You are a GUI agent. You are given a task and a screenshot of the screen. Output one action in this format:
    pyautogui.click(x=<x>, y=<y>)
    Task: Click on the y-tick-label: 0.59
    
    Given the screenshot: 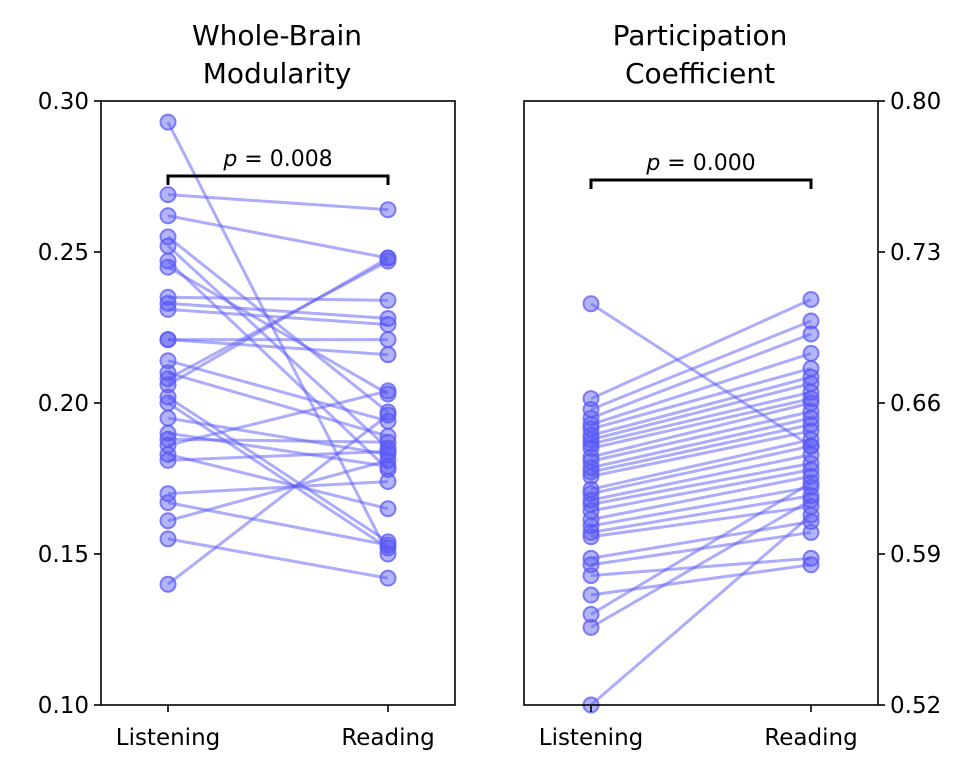 What is the action you would take?
    pyautogui.click(x=915, y=555)
    